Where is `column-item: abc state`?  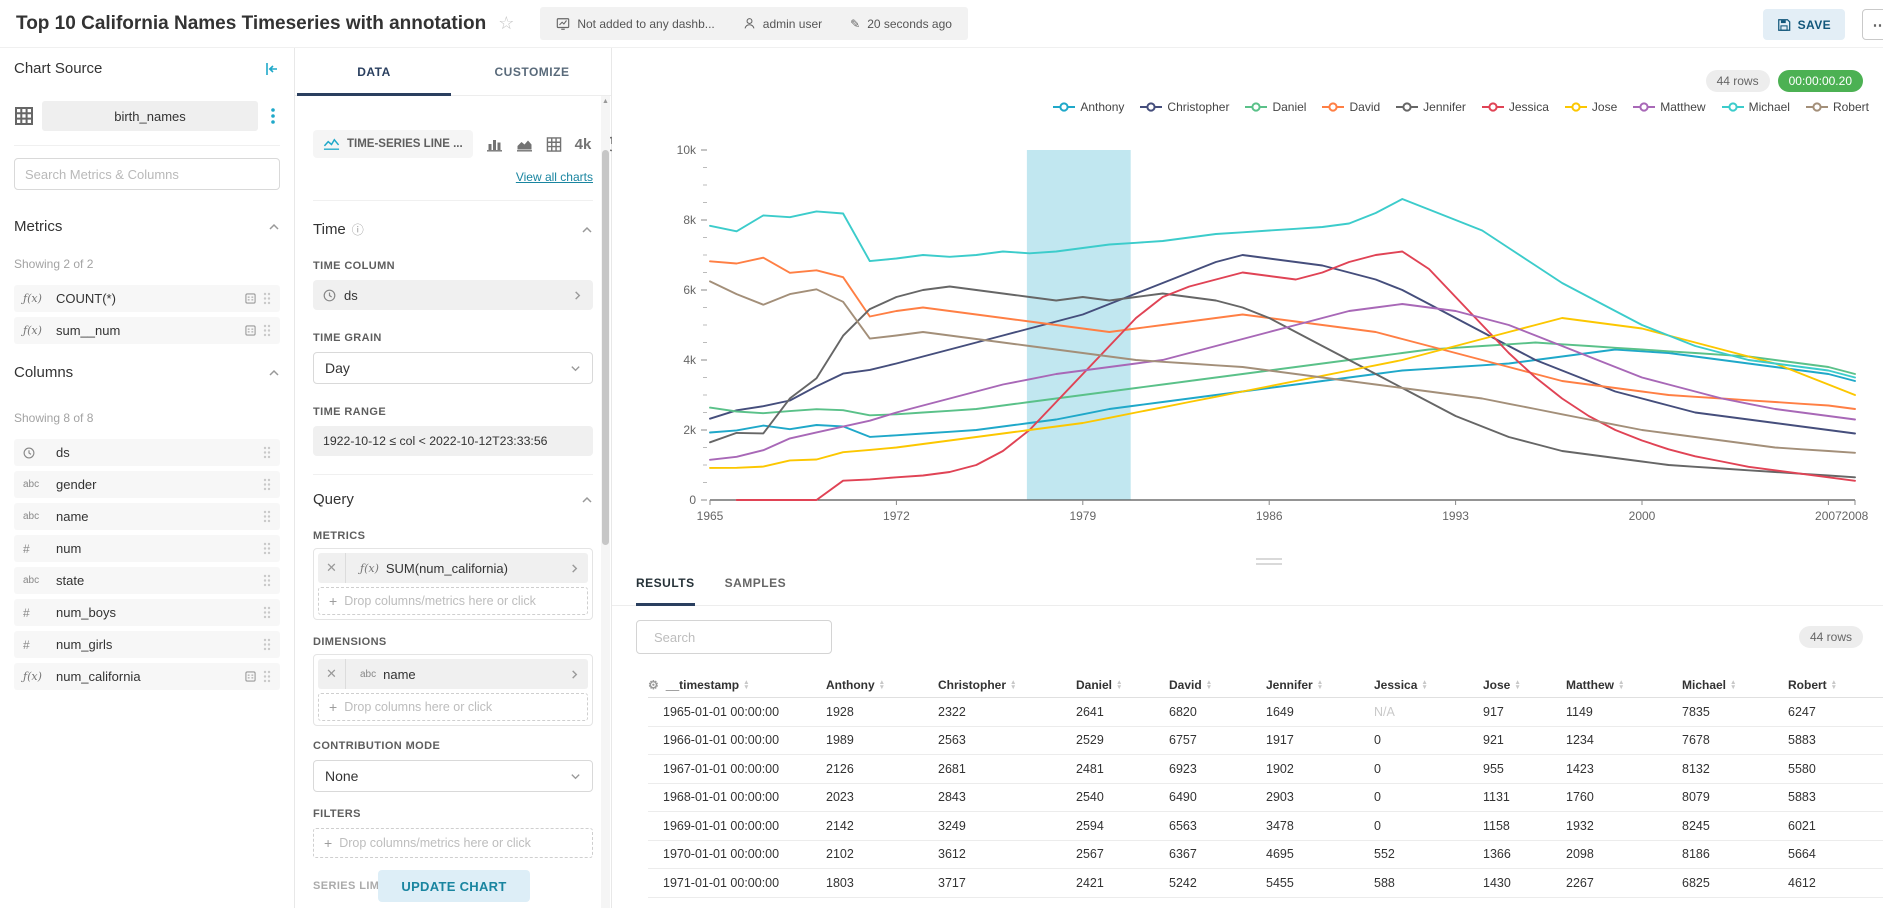 column-item: abc state is located at coordinates (147, 580).